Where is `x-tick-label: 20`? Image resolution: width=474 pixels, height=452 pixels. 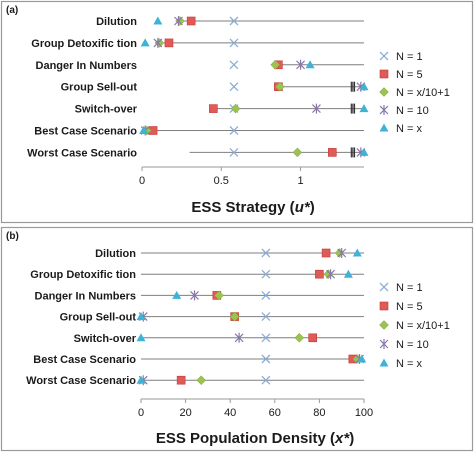 x-tick-label: 20 is located at coordinates (185, 413).